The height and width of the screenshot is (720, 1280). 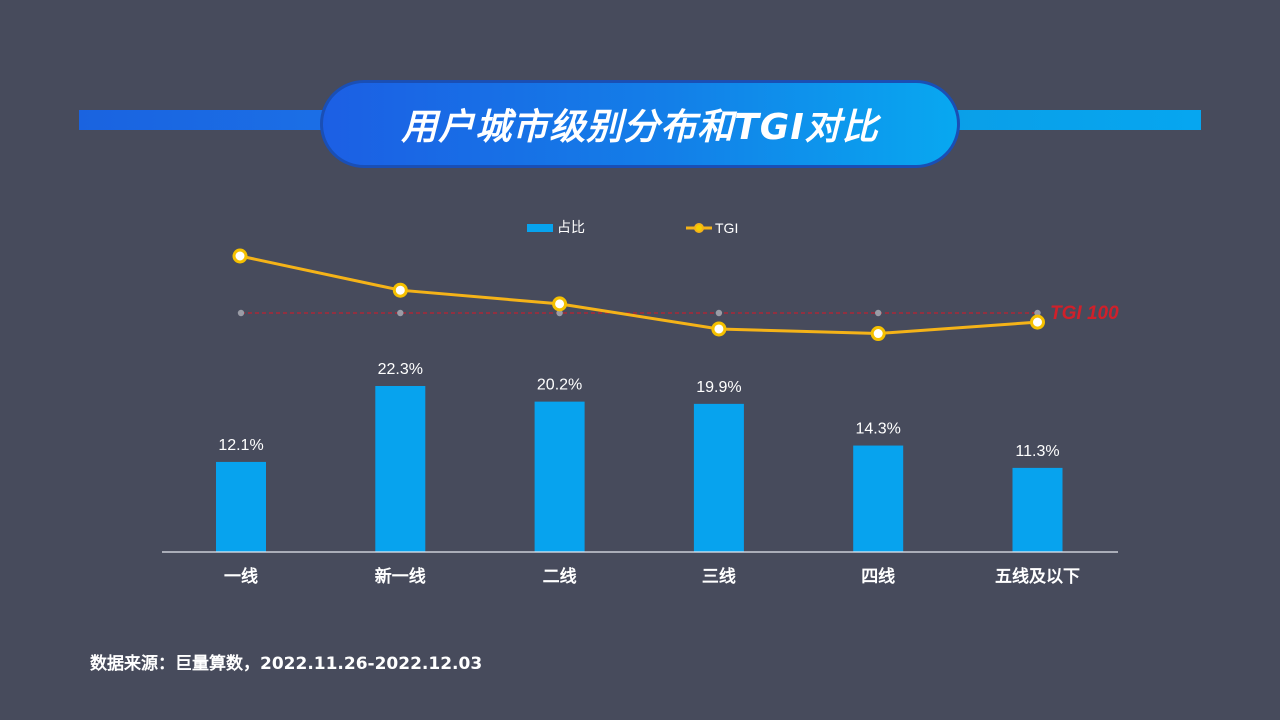 What do you see at coordinates (640, 127) in the screenshot?
I see `page-title: 用户城市级别分布和TGI对比` at bounding box center [640, 127].